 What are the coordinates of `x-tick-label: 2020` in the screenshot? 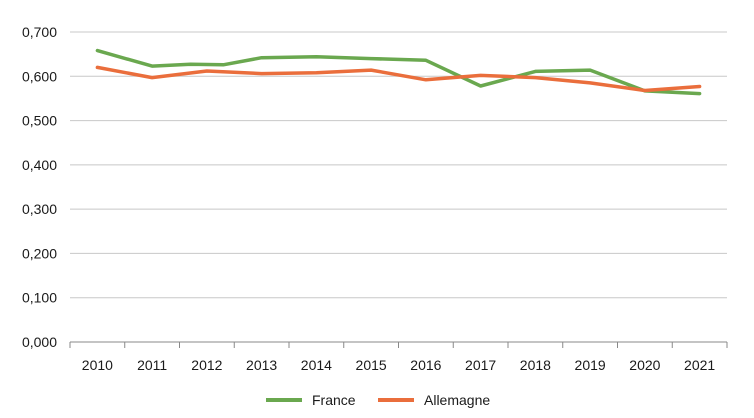 It's located at (644, 365).